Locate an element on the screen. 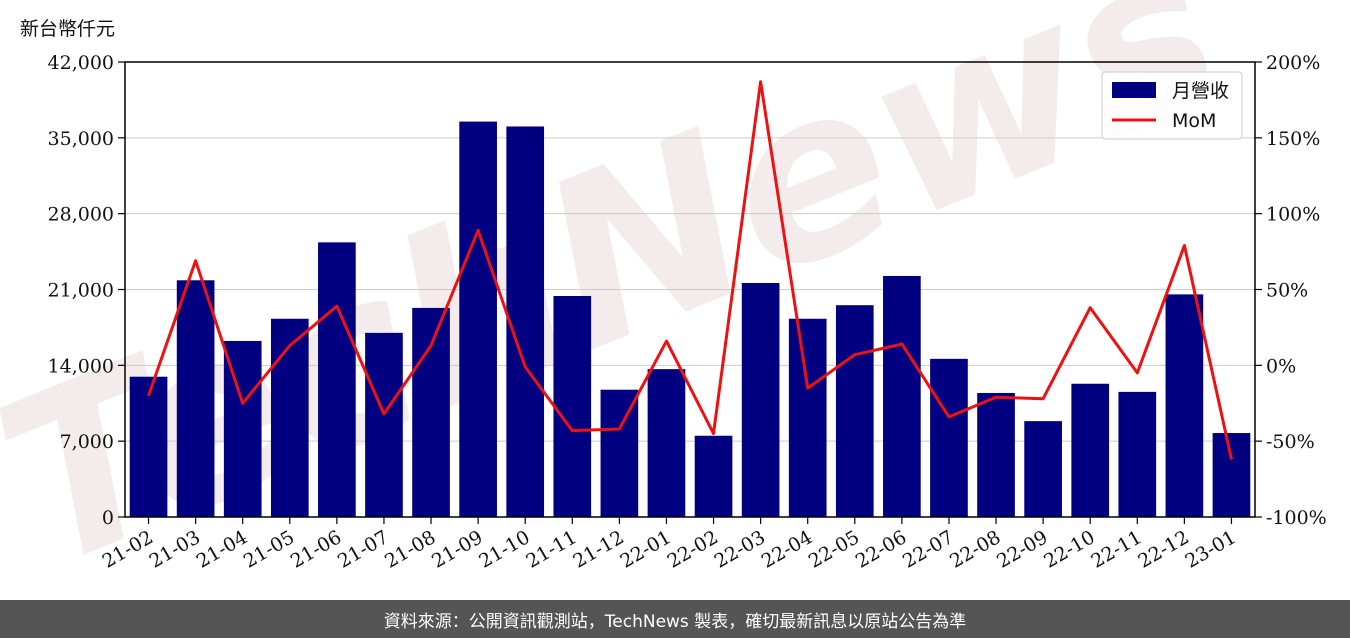 Image resolution: width=1350 pixels, height=638 pixels. y-left-tick-label: 42,000 is located at coordinates (81, 63).